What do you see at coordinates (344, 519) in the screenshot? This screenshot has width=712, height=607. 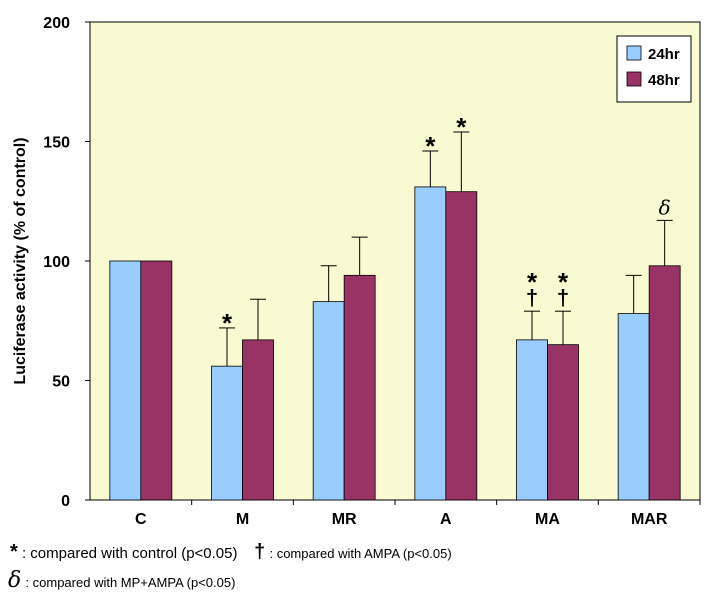 I see `x-tick-label: MR` at bounding box center [344, 519].